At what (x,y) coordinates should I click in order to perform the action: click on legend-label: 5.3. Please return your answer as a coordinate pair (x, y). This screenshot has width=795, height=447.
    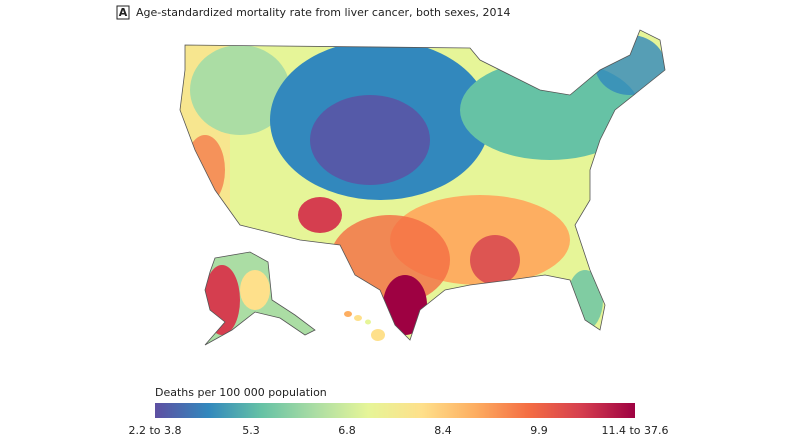
    Looking at the image, I should click on (251, 430).